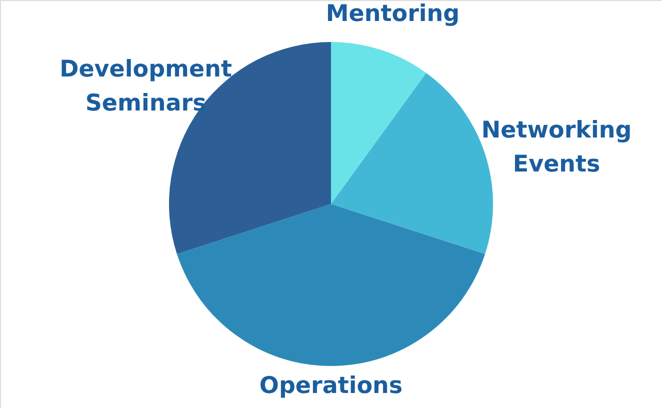  I want to click on pie-slice, so click(378, 123).